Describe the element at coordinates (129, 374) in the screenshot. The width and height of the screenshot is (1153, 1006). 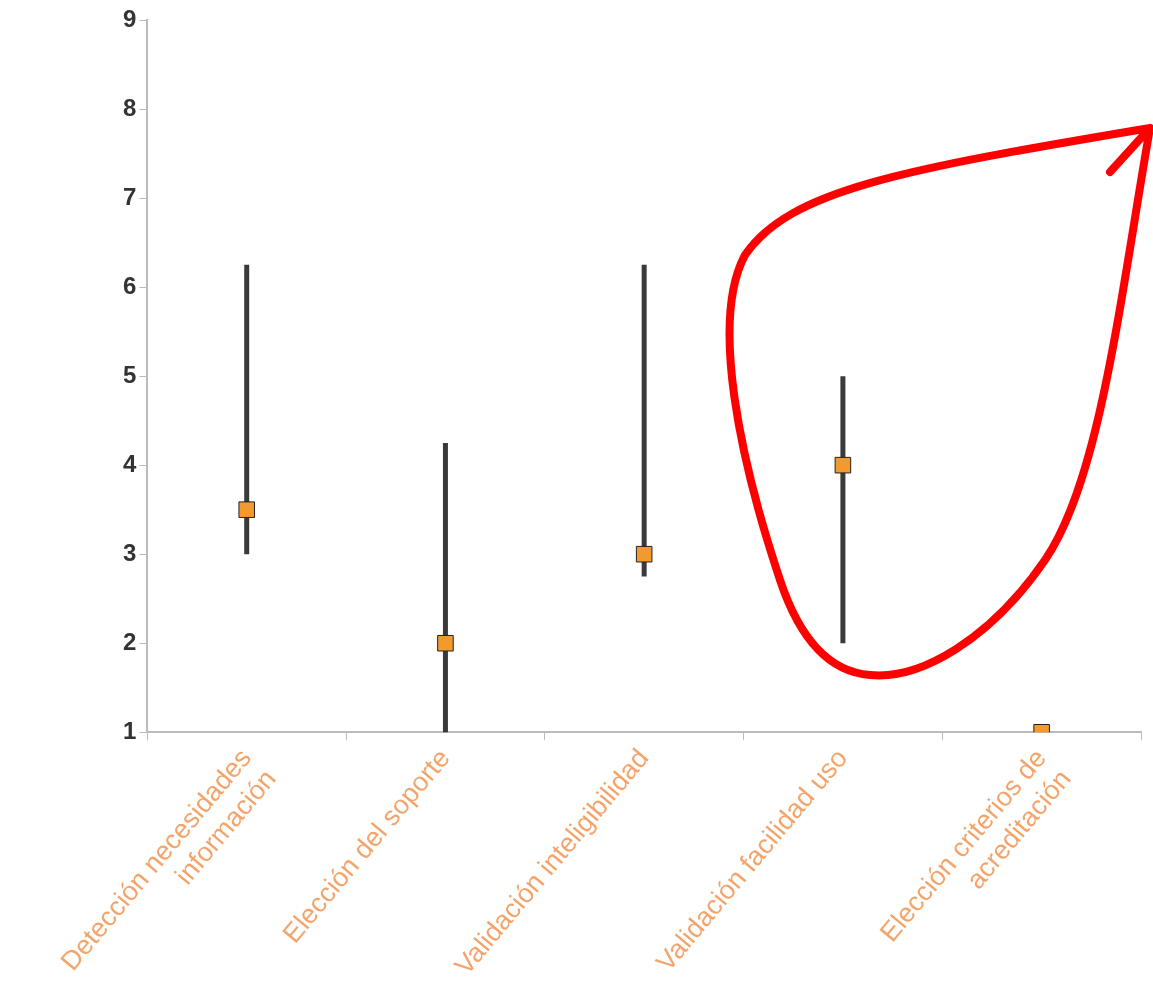
I see `y-tick-label: 5` at that location.